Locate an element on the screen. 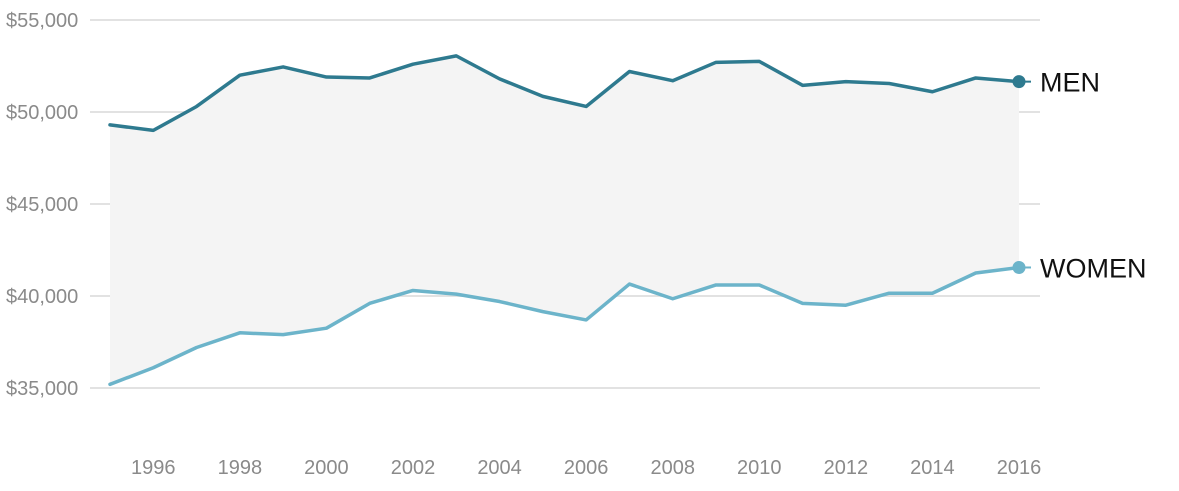  y-tick-label: $45,000 is located at coordinates (42, 205).